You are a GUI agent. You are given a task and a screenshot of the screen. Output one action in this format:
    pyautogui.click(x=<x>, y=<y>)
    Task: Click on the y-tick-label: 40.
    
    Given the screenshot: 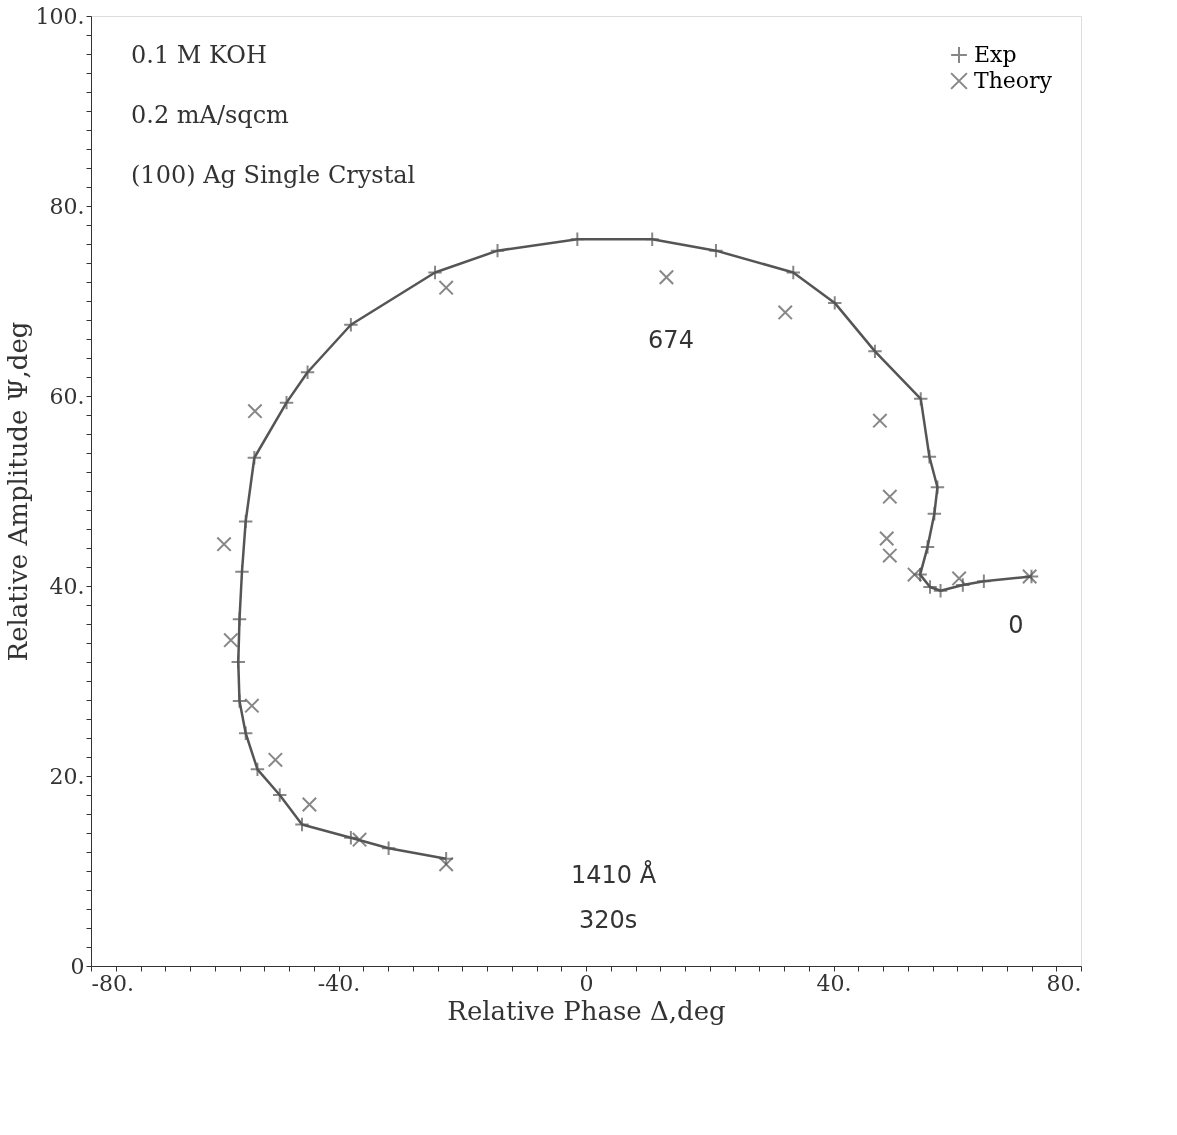 What is the action you would take?
    pyautogui.click(x=67, y=586)
    